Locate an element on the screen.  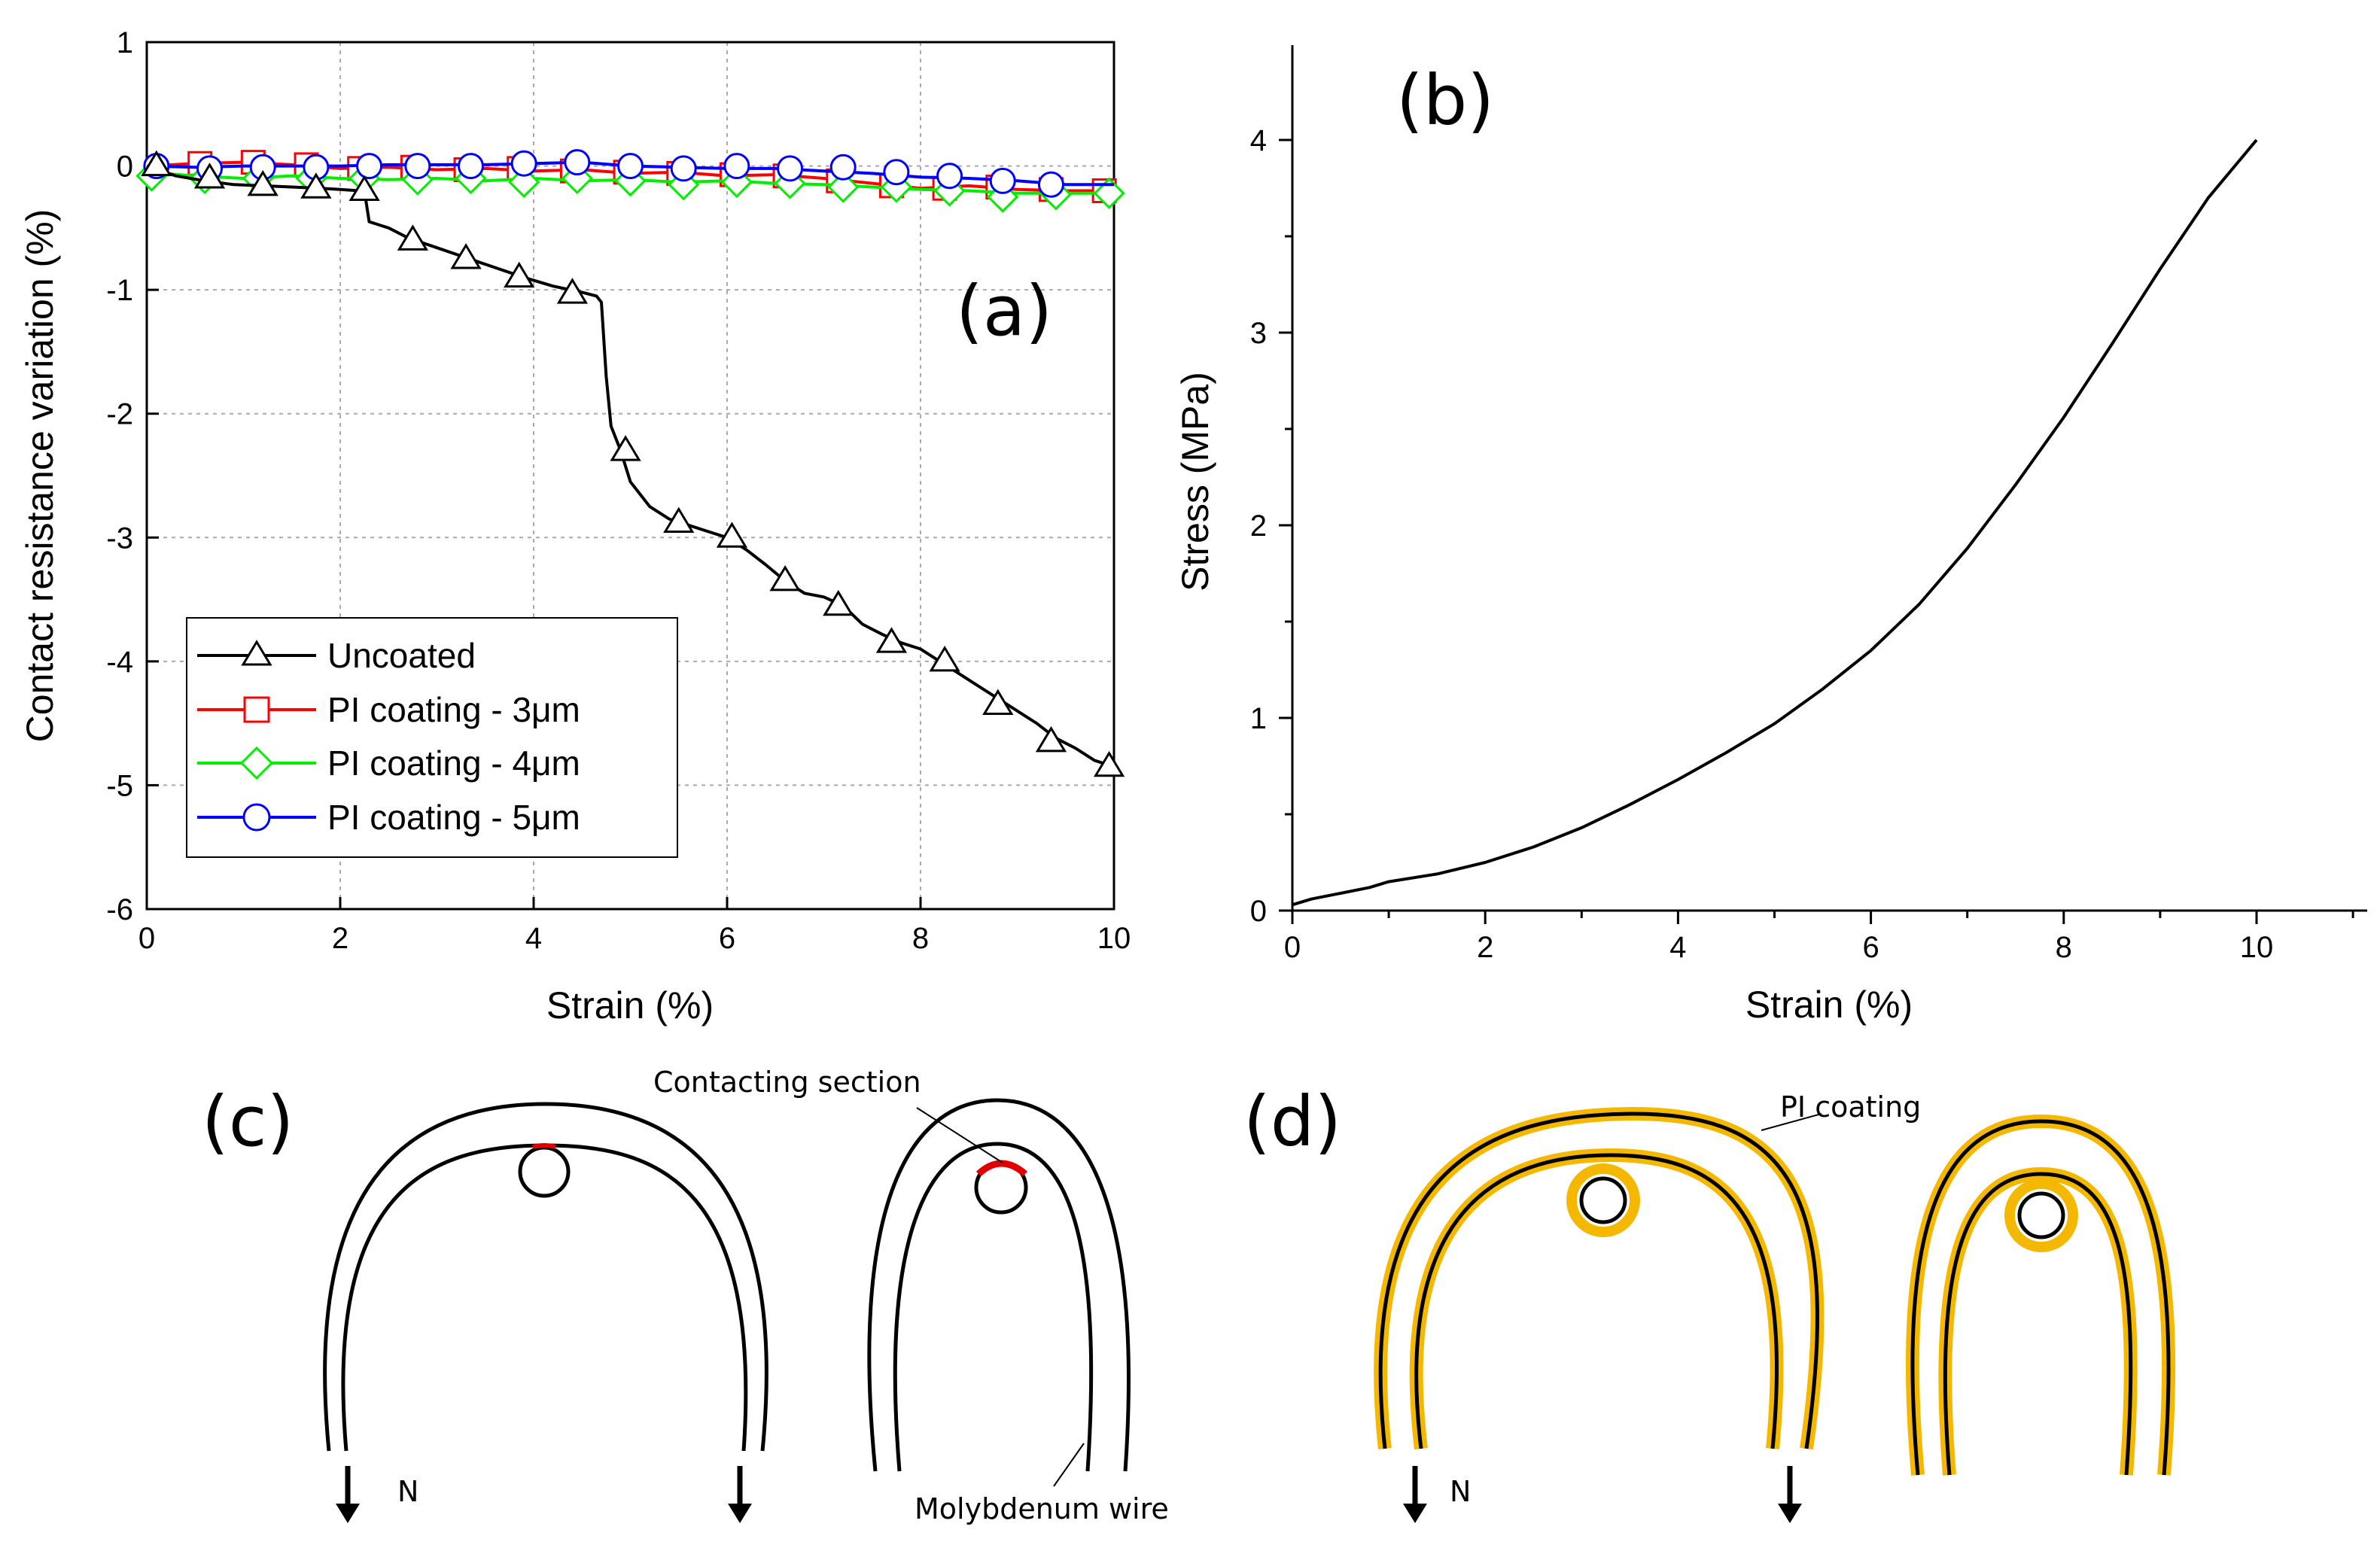
legend-label-pi-5um: PI coating - 5μm is located at coordinates (453, 817).